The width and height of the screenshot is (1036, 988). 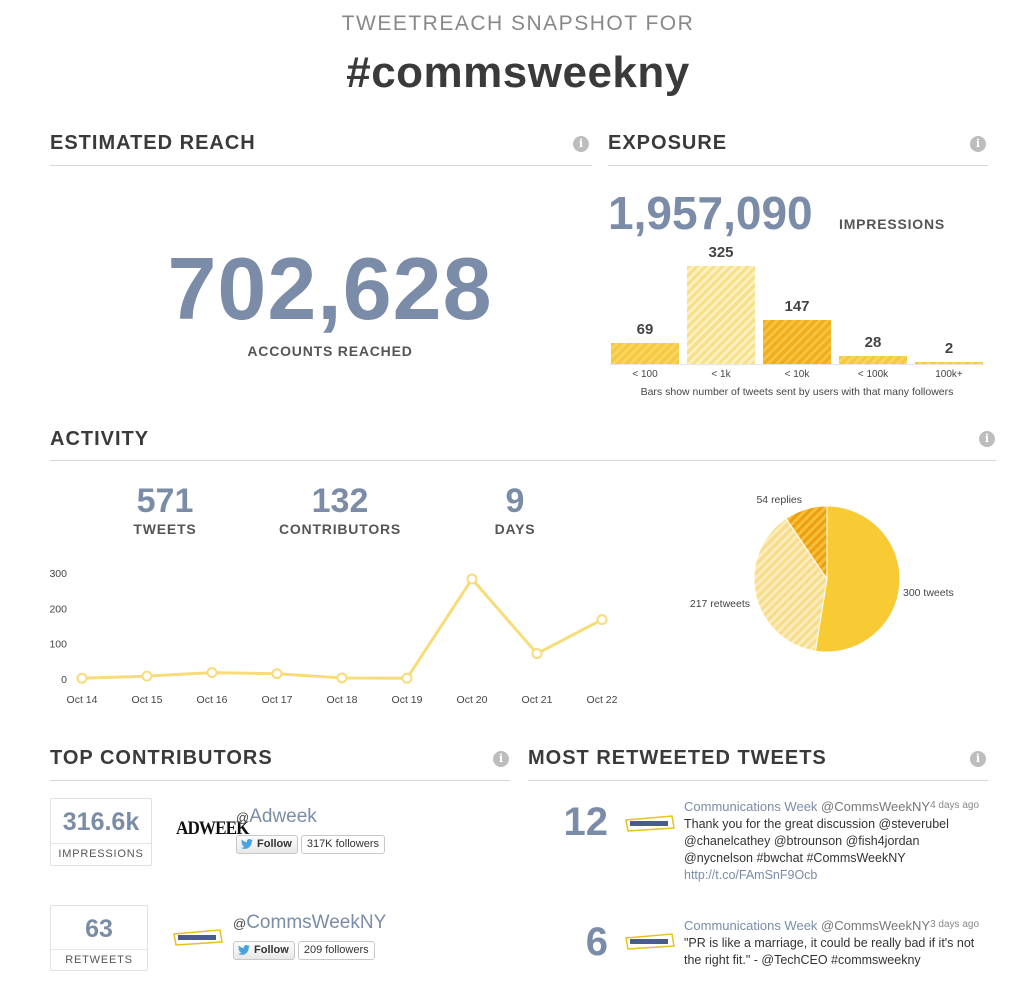 I want to click on exposure-bar-value: 325, so click(x=721, y=252).